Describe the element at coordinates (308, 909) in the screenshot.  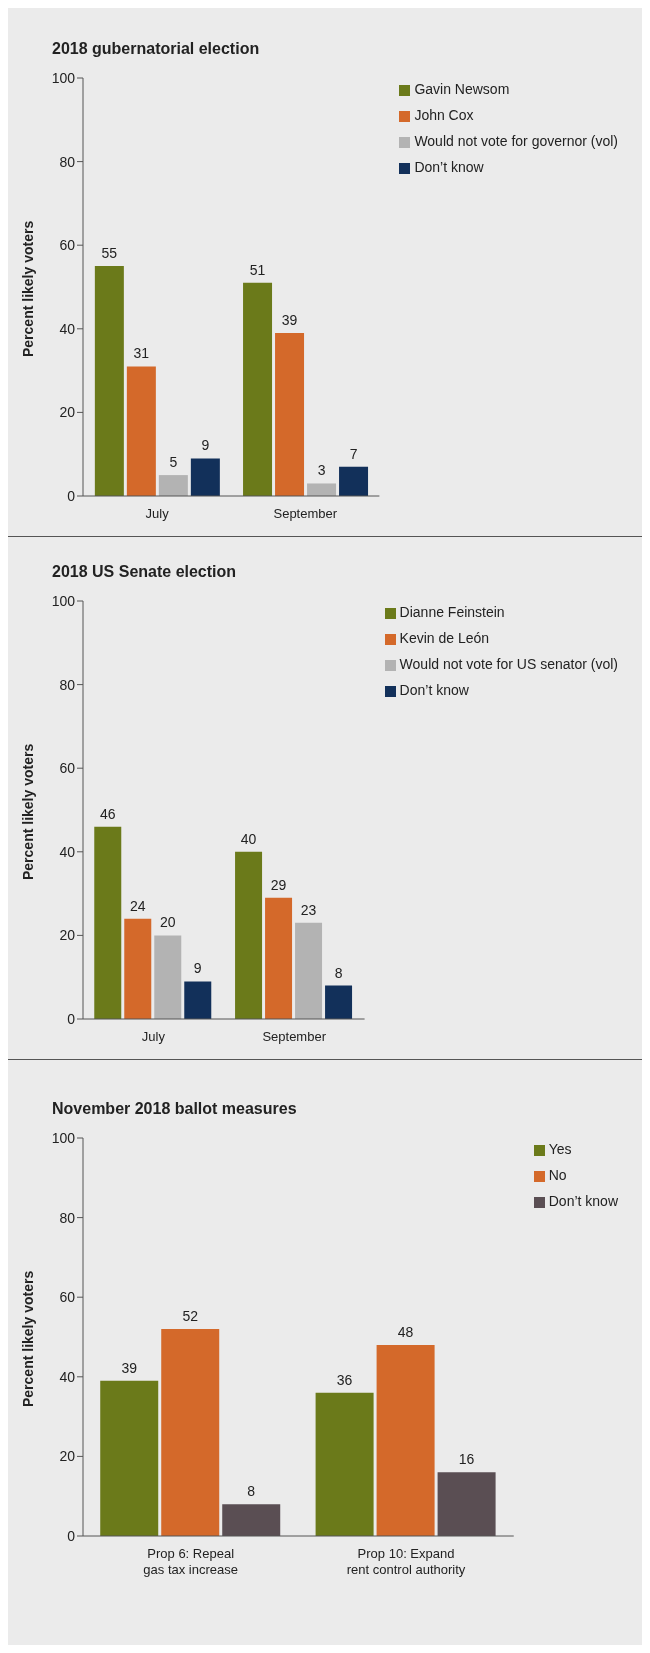
I see `data-label: 23` at that location.